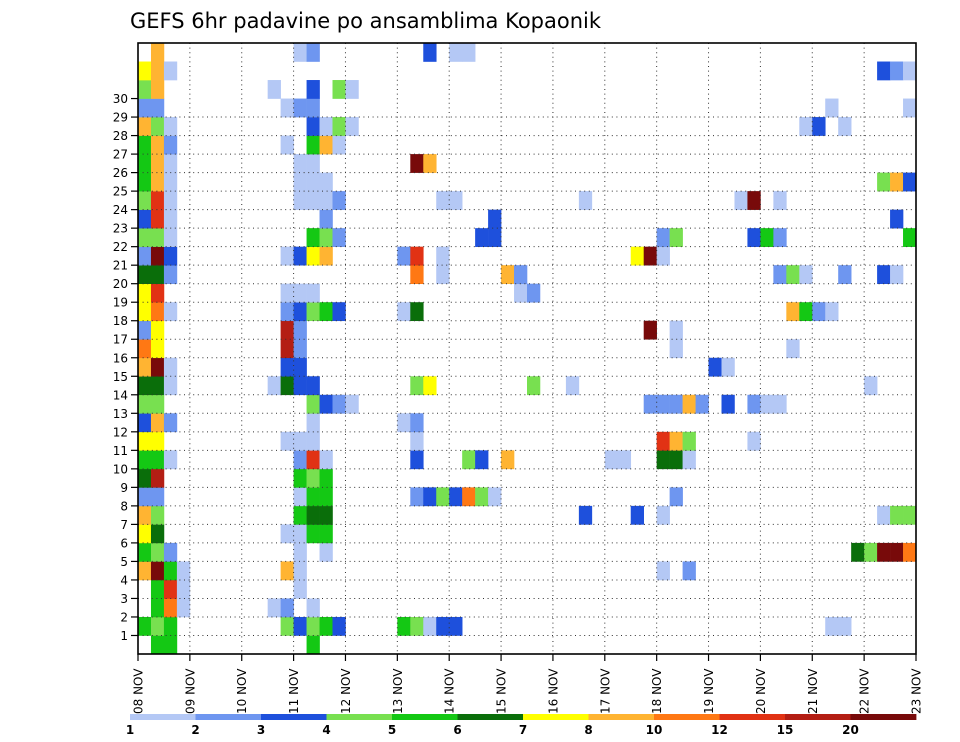 The image size is (960, 742). I want to click on colorbar: 1 2 3 4 5 6 7 8 10 12 15 20, so click(521, 725).